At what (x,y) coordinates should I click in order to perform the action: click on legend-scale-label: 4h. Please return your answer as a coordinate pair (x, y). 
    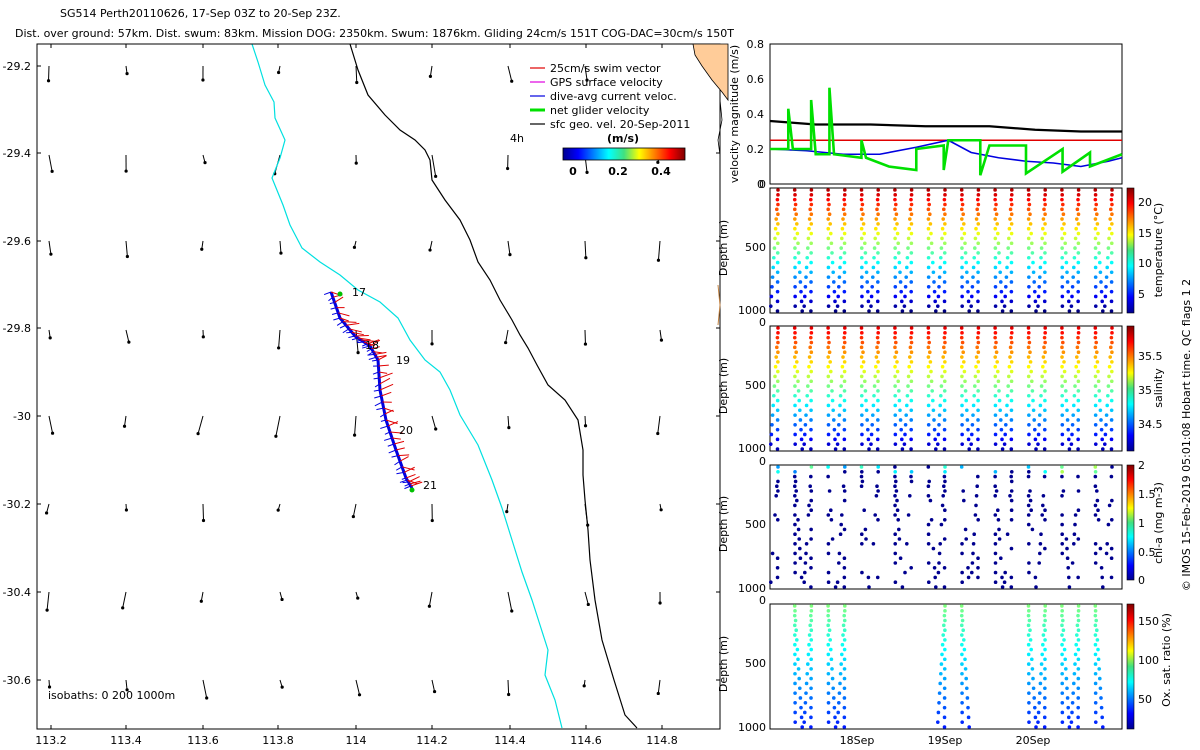
    Looking at the image, I should click on (517, 138).